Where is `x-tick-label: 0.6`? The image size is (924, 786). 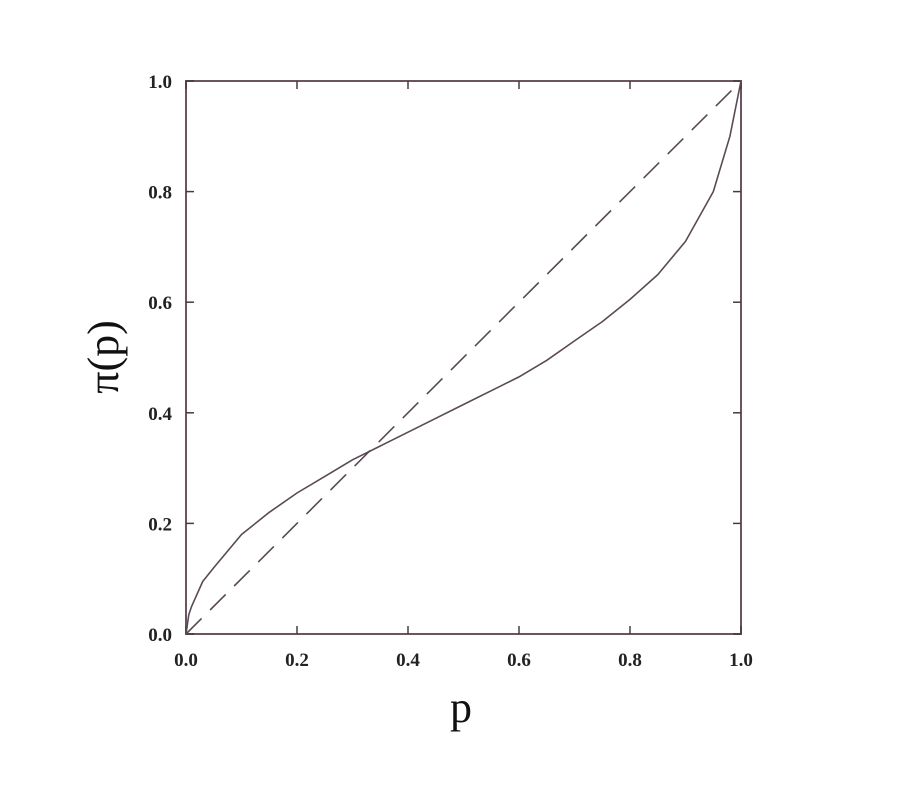 x-tick-label: 0.6 is located at coordinates (519, 660).